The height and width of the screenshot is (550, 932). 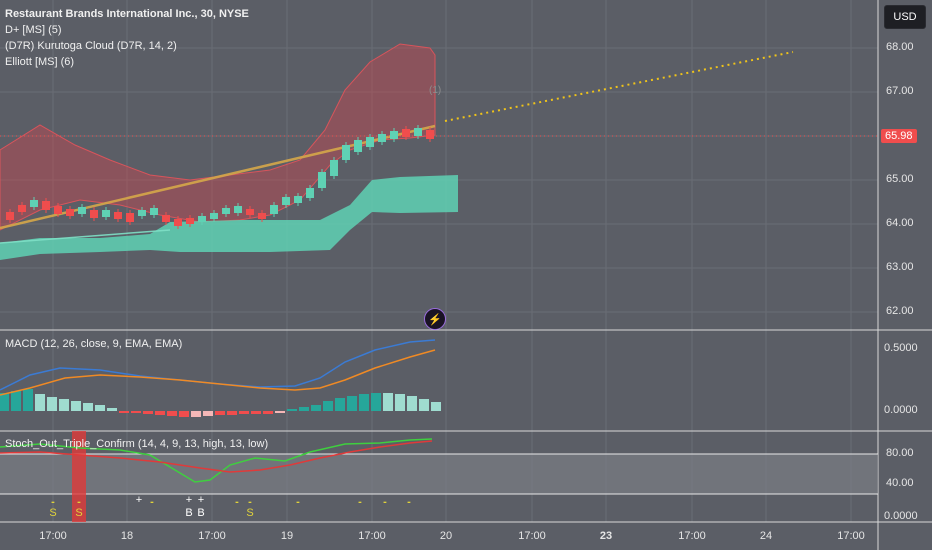 I want to click on price-tick: 68.00, so click(x=900, y=47).